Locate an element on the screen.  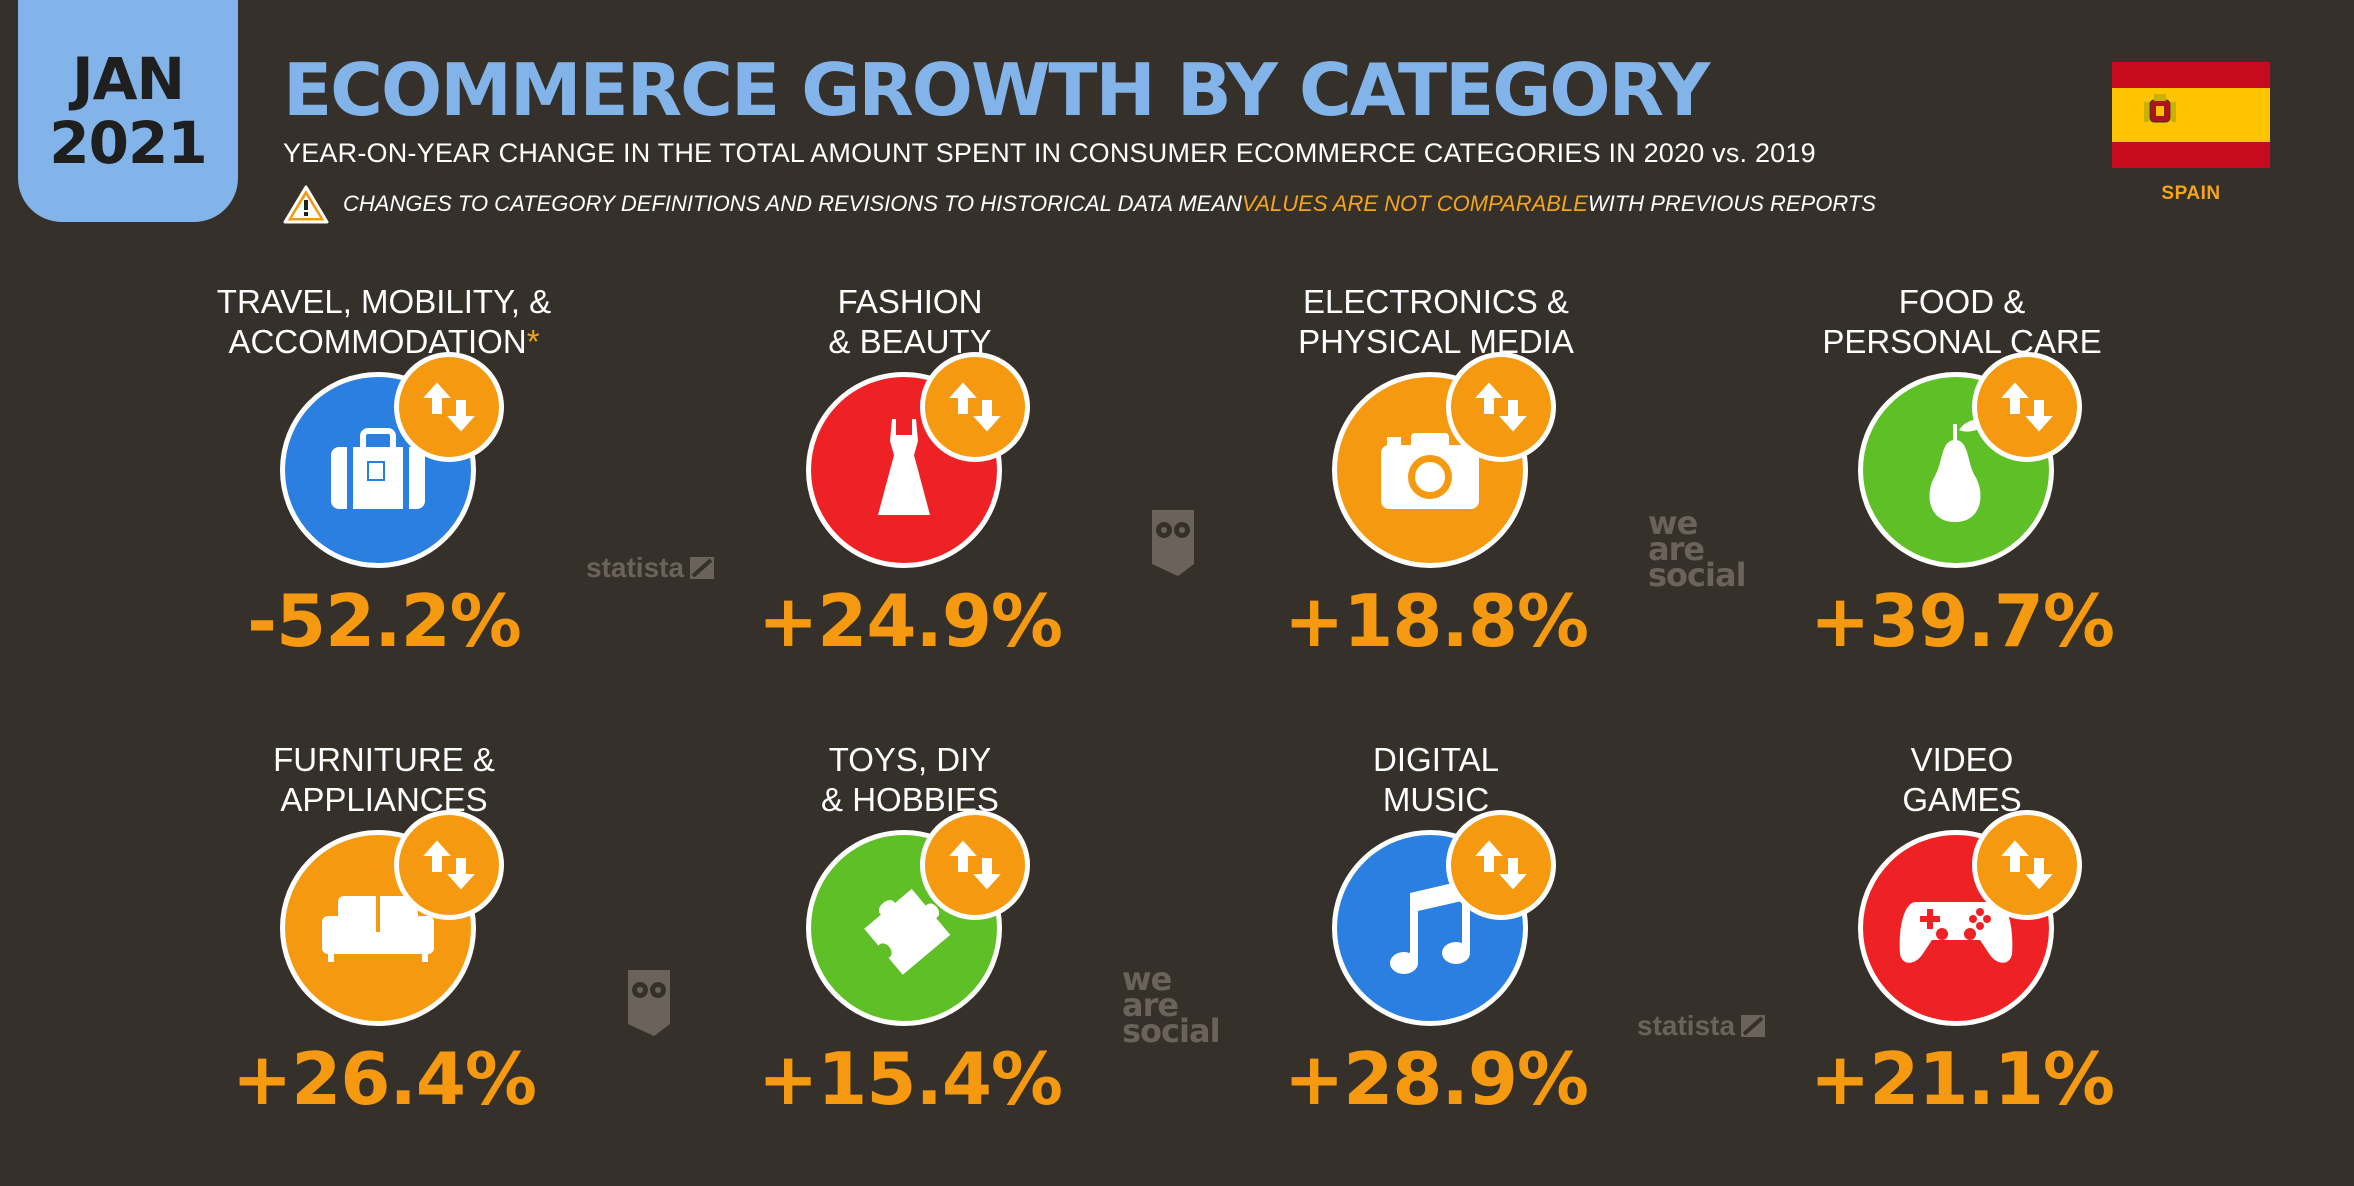
category-label-line2: PERSONAL CARE is located at coordinates (1962, 341).